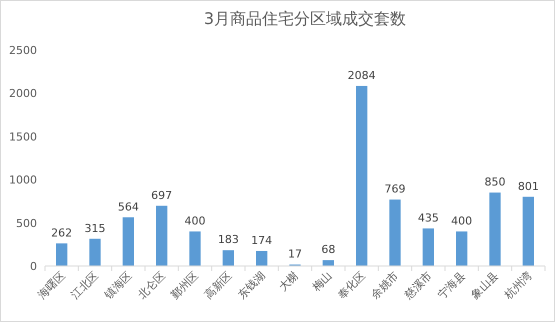  I want to click on x-tick-label: 江北区, so click(85, 285).